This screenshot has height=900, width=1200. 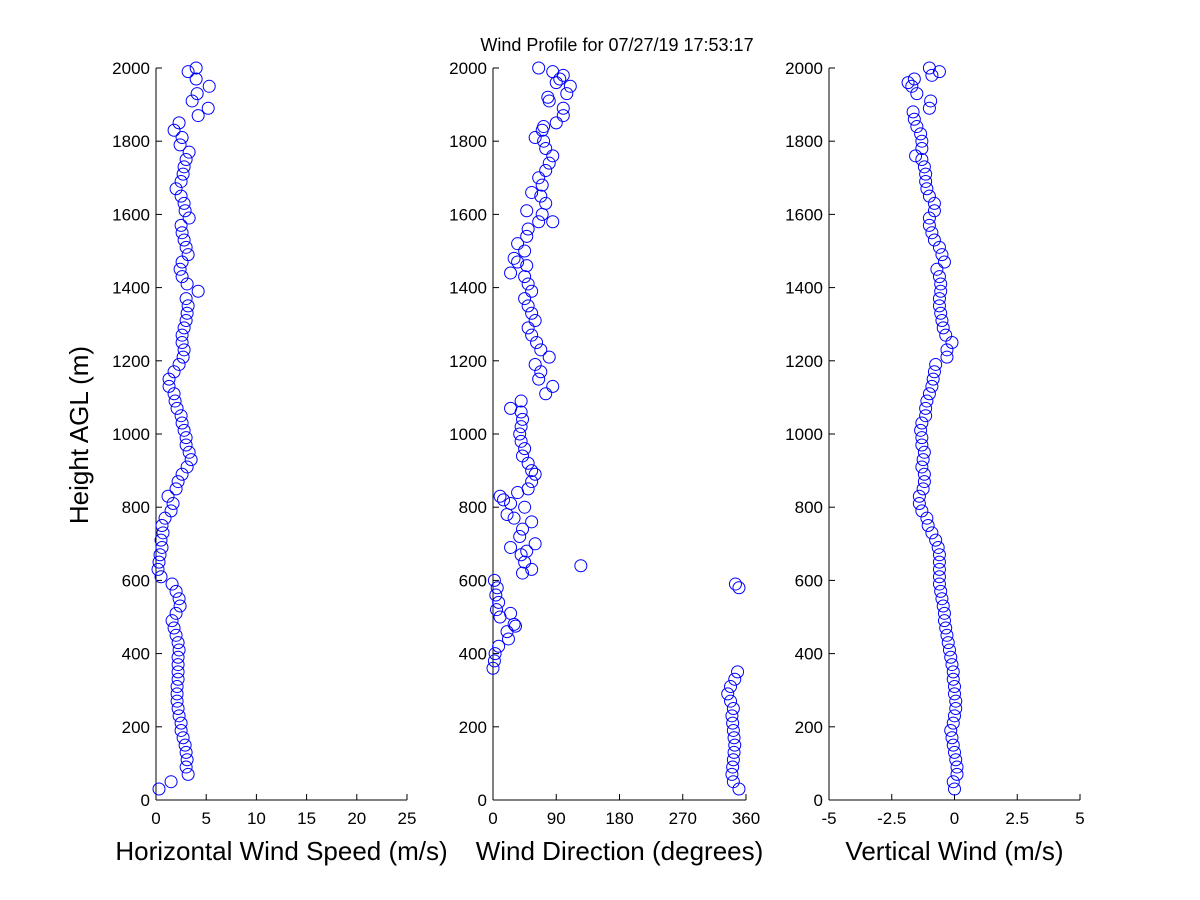 I want to click on vertical-wind-ytick-label: 400, so click(x=809, y=654).